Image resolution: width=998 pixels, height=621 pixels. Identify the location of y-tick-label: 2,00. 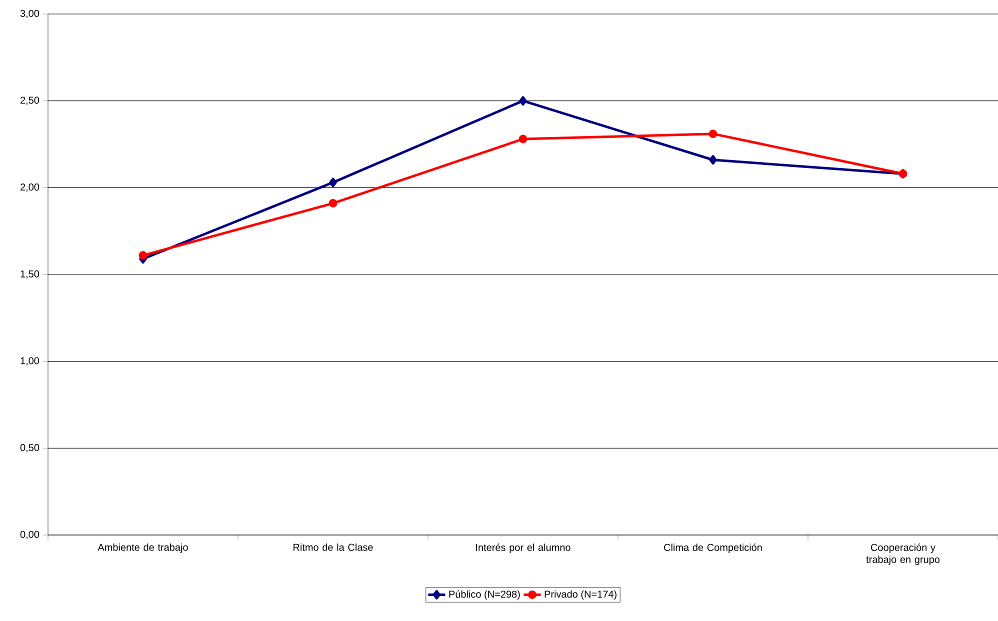
(30, 188).